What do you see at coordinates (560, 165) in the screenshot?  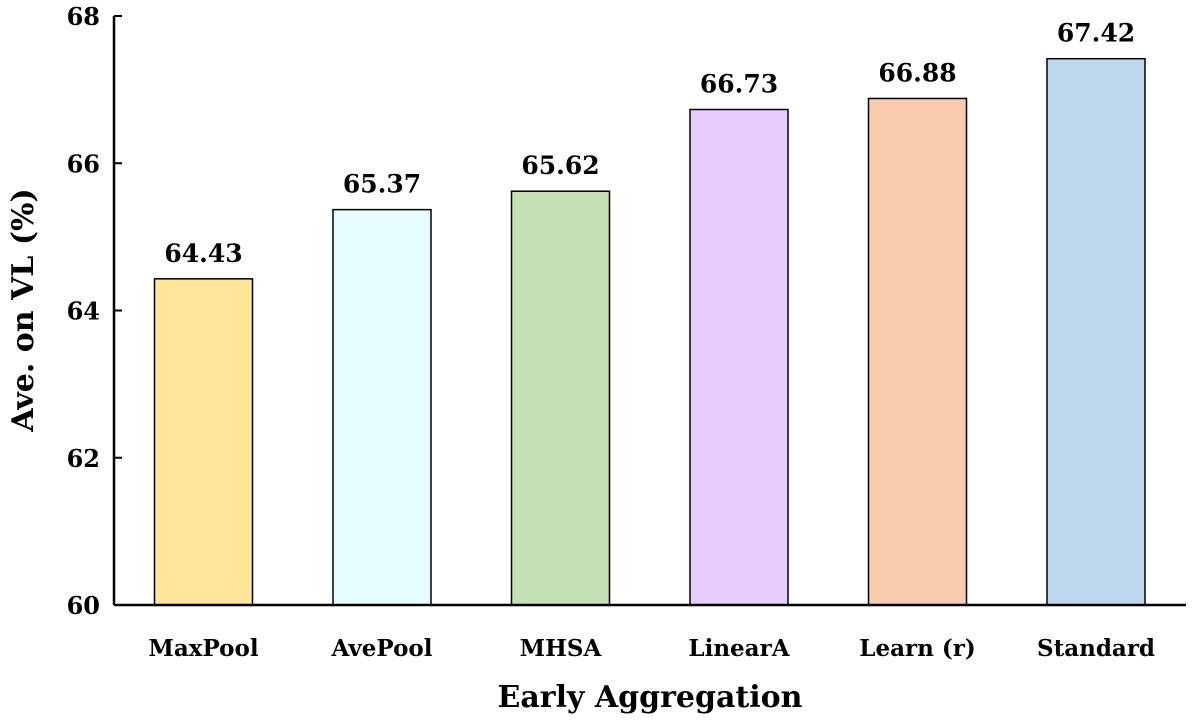 I see `value-label-2: 65.62` at bounding box center [560, 165].